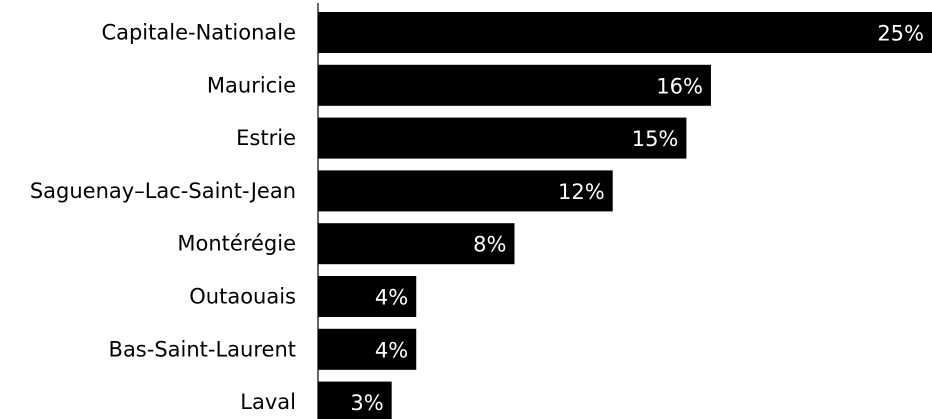 The image size is (932, 419). What do you see at coordinates (416, 244) in the screenshot?
I see `bar-monteregie` at bounding box center [416, 244].